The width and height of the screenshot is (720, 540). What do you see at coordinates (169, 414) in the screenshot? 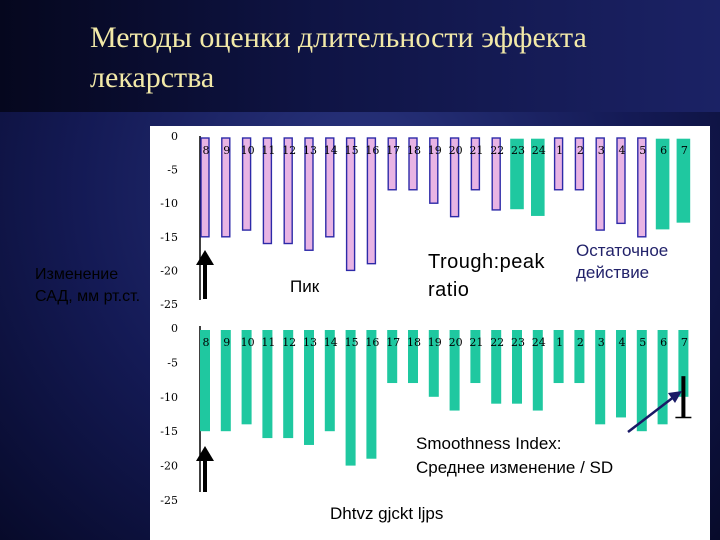
I see `bottom-chart-ticks: 0 -5 -10 -15 -20 -25` at bounding box center [169, 414].